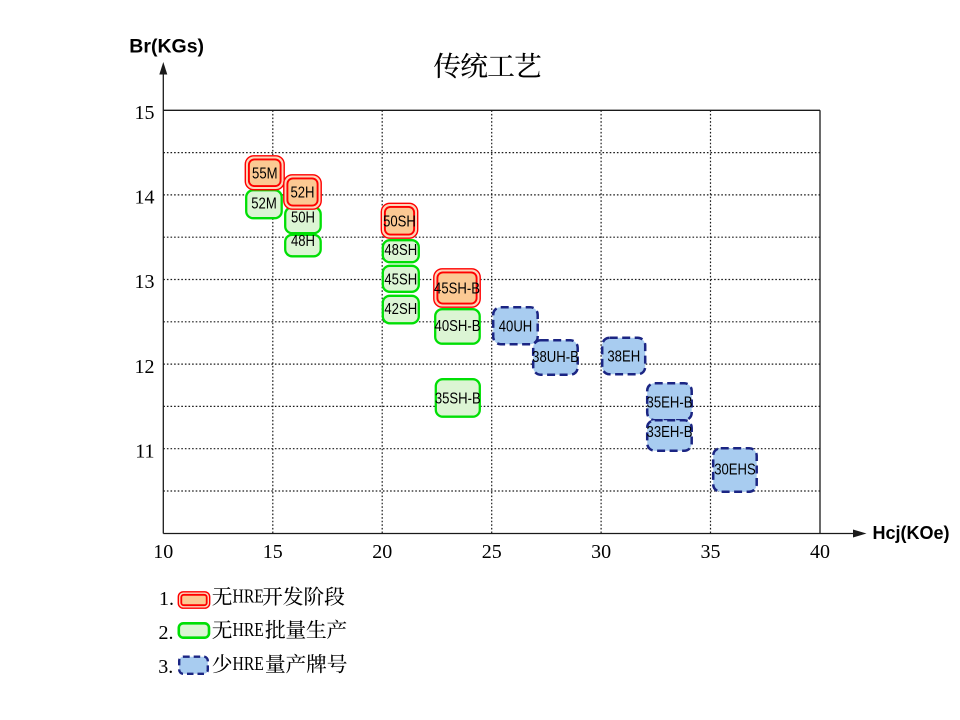 The height and width of the screenshot is (720, 960). What do you see at coordinates (382, 552) in the screenshot?
I see `svg-text: 20` at bounding box center [382, 552].